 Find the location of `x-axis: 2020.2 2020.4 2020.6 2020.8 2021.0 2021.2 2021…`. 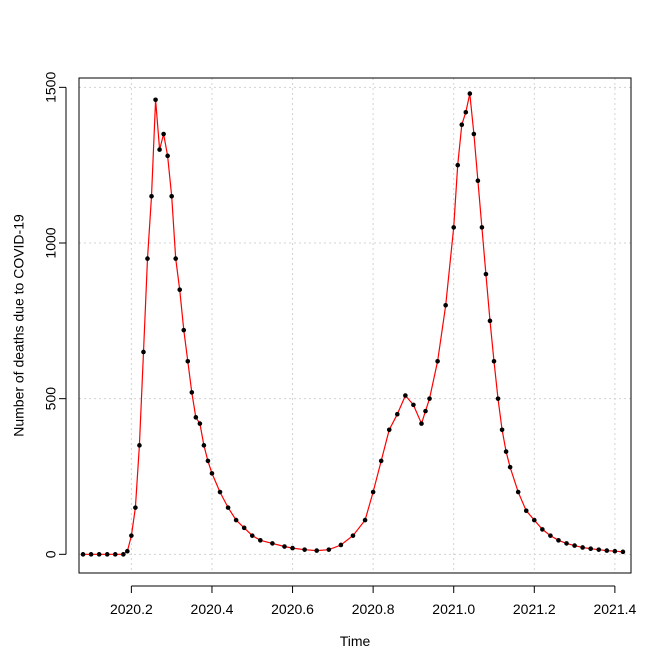

x-axis: 2020.2 2020.4 2020.6 2020.8 2021.0 2021.2 2021… is located at coordinates (373, 601).